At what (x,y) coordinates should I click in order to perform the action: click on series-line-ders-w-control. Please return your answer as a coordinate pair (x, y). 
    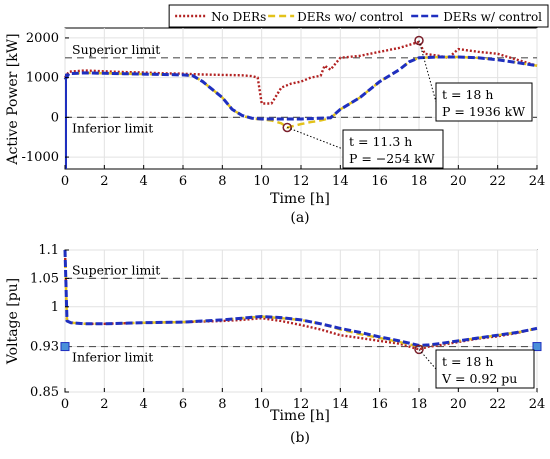
    Looking at the image, I should click on (300, 88).